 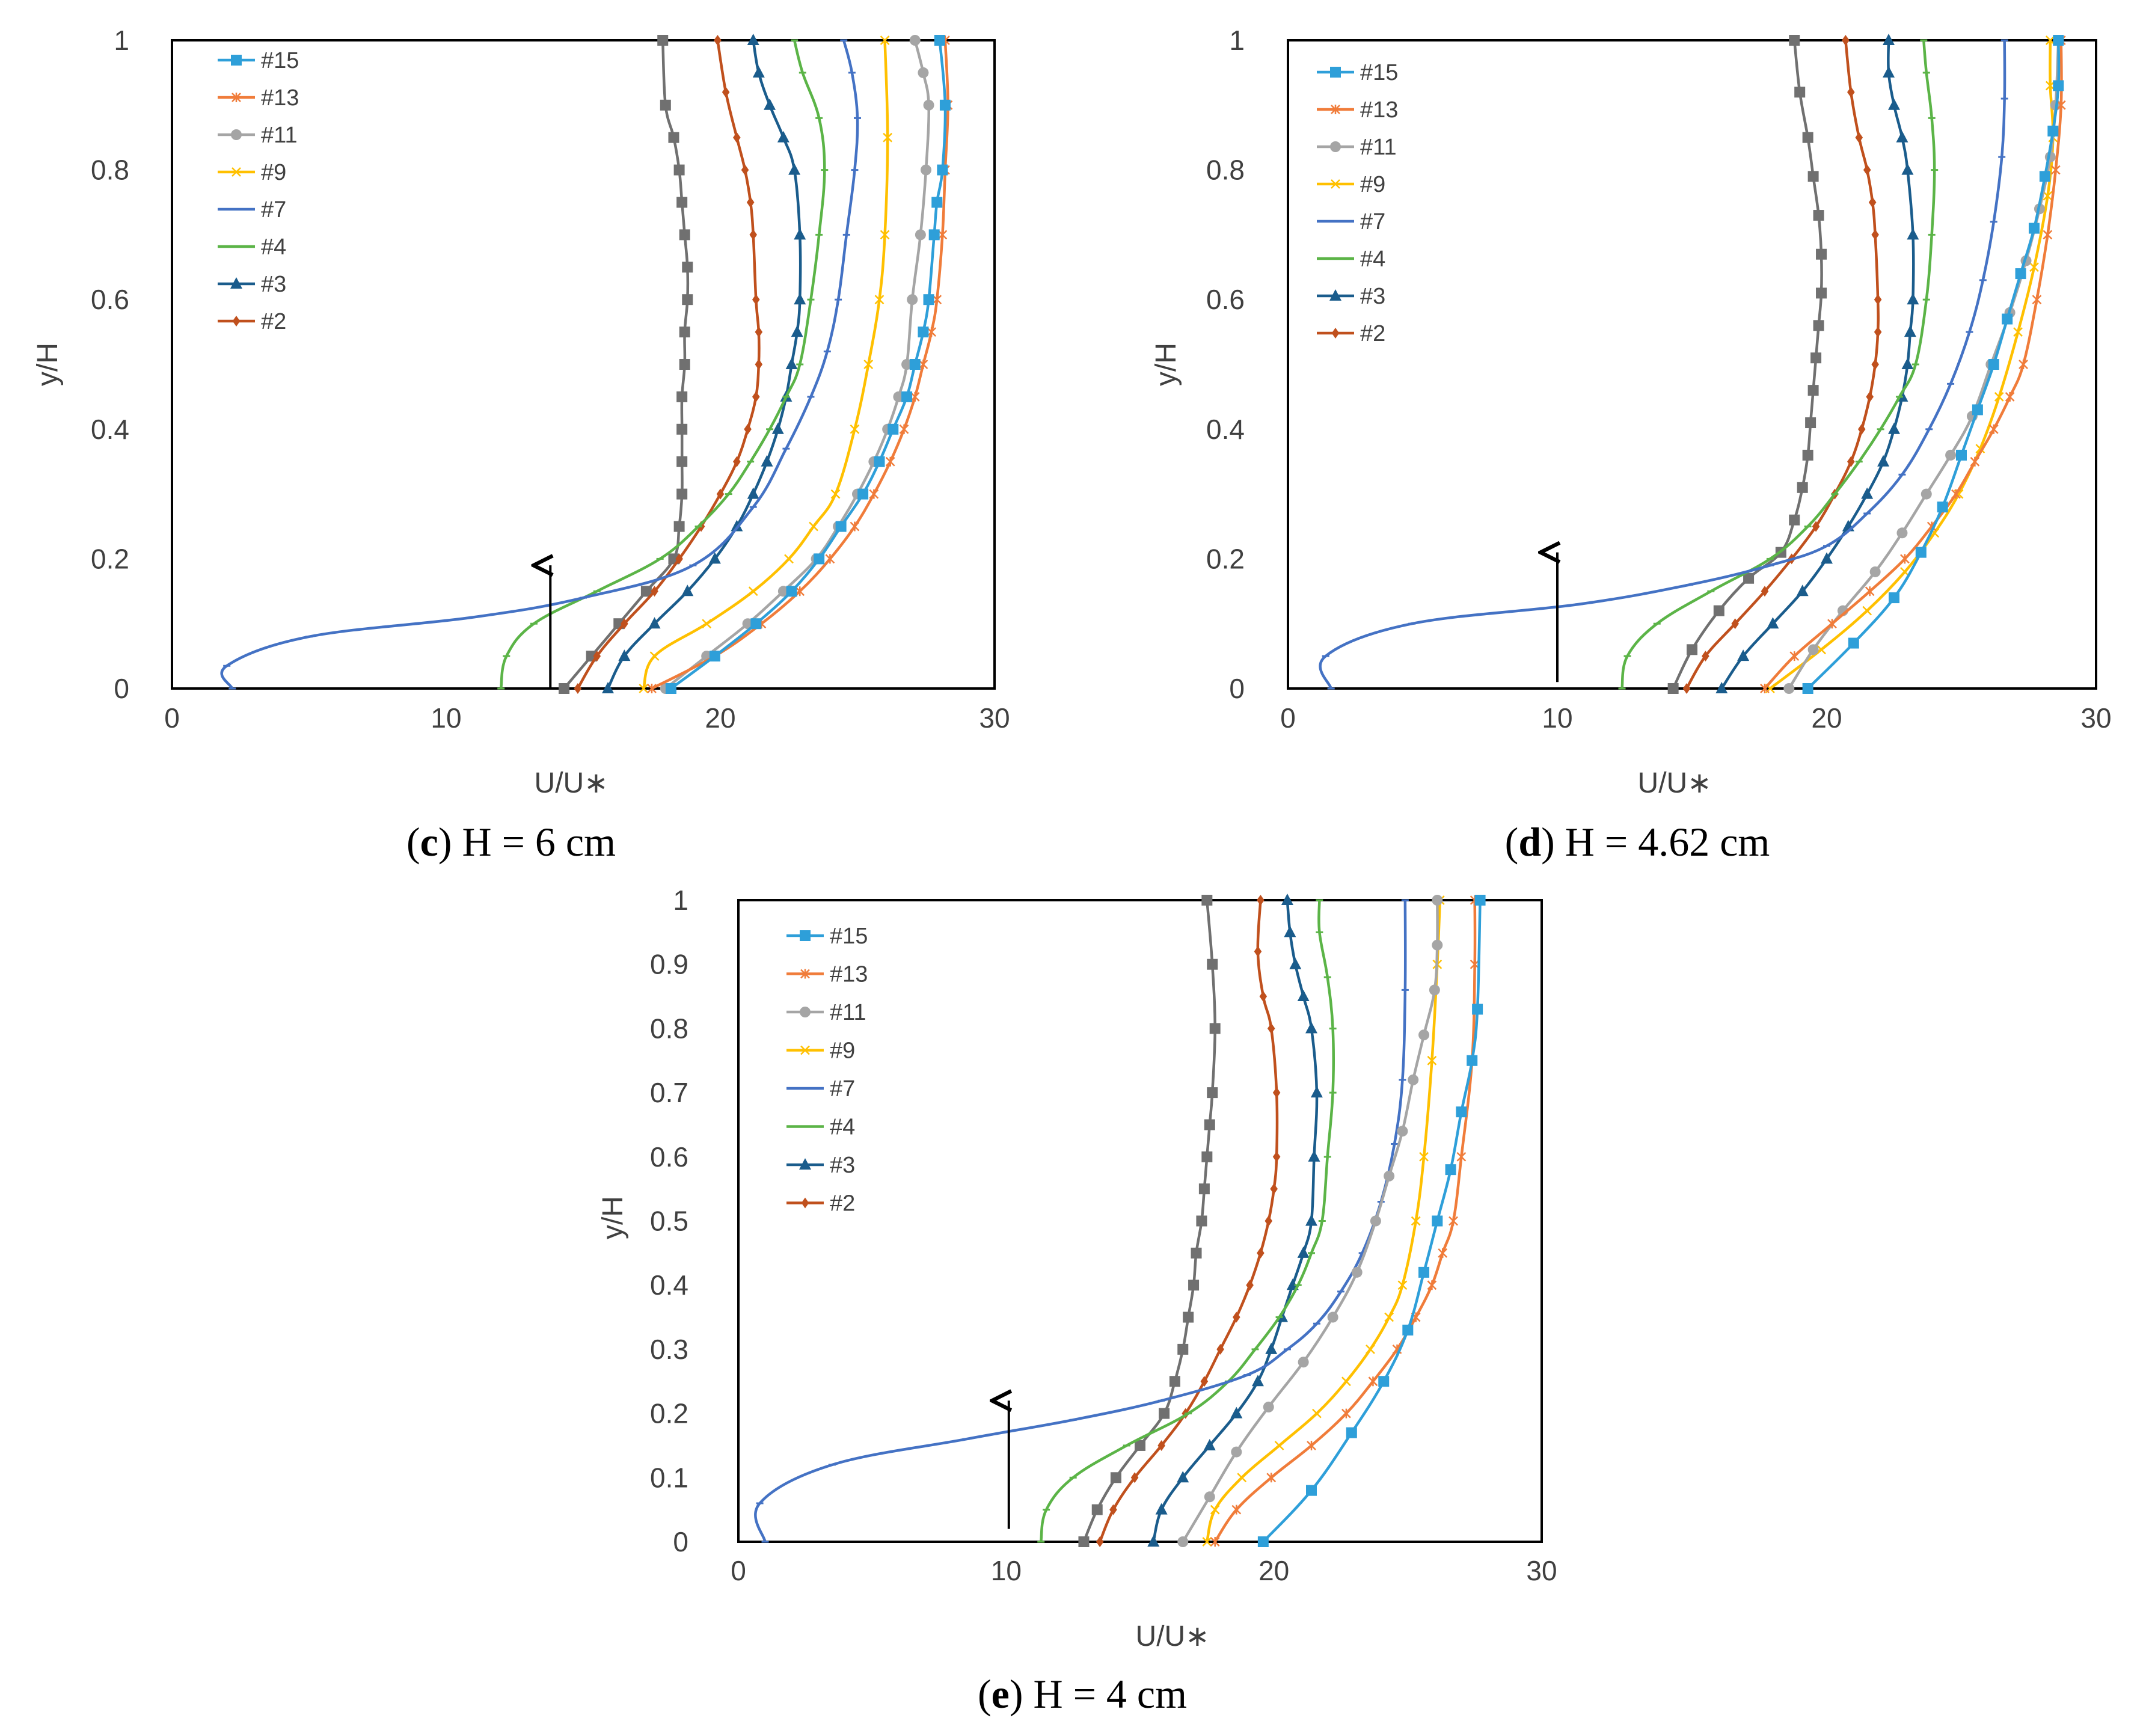 I want to click on panel-e-legend-item: #11, so click(x=826, y=1013).